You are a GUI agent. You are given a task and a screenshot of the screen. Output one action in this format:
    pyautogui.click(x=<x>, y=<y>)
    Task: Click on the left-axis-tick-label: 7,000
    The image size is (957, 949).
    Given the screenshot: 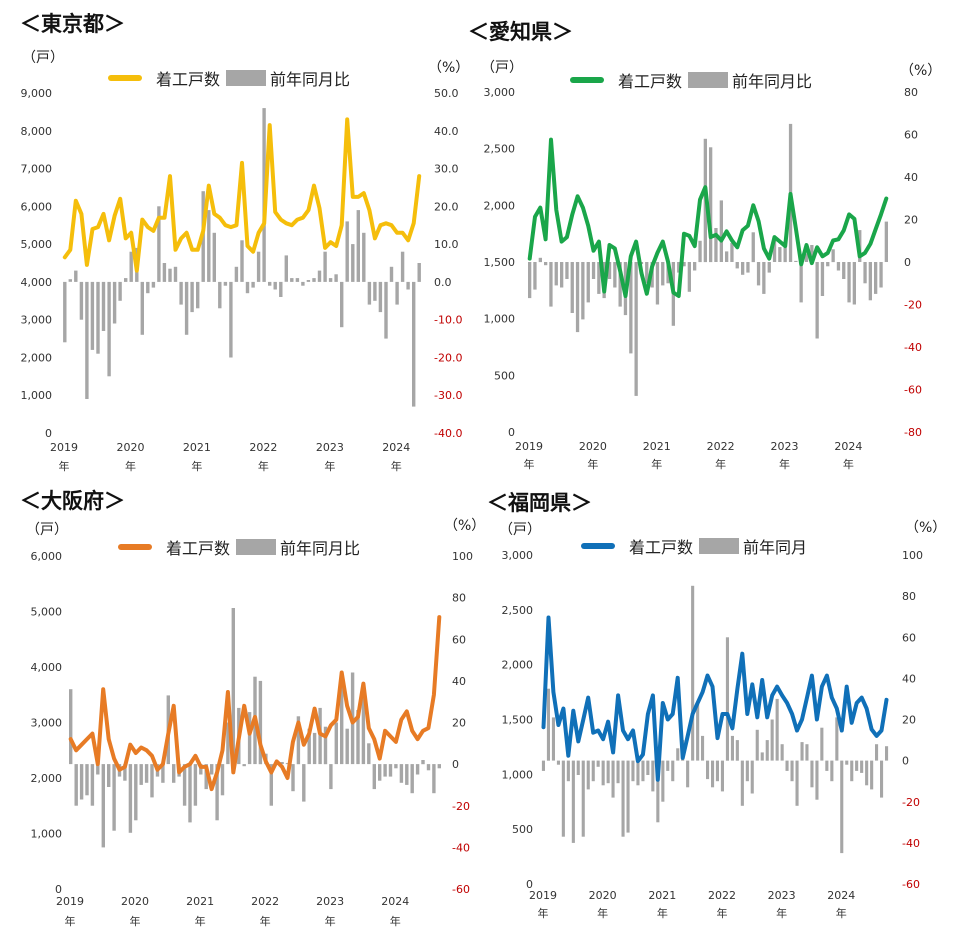 What is the action you would take?
    pyautogui.click(x=37, y=169)
    